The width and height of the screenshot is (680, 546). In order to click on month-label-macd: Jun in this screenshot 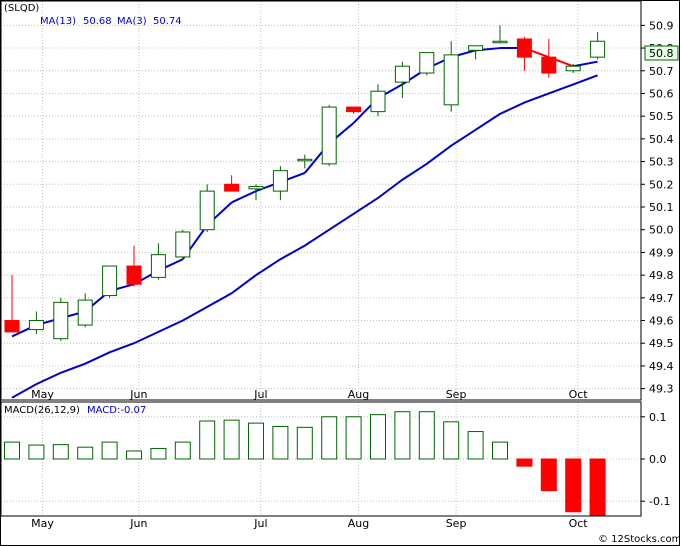, I will do `click(138, 523)`.